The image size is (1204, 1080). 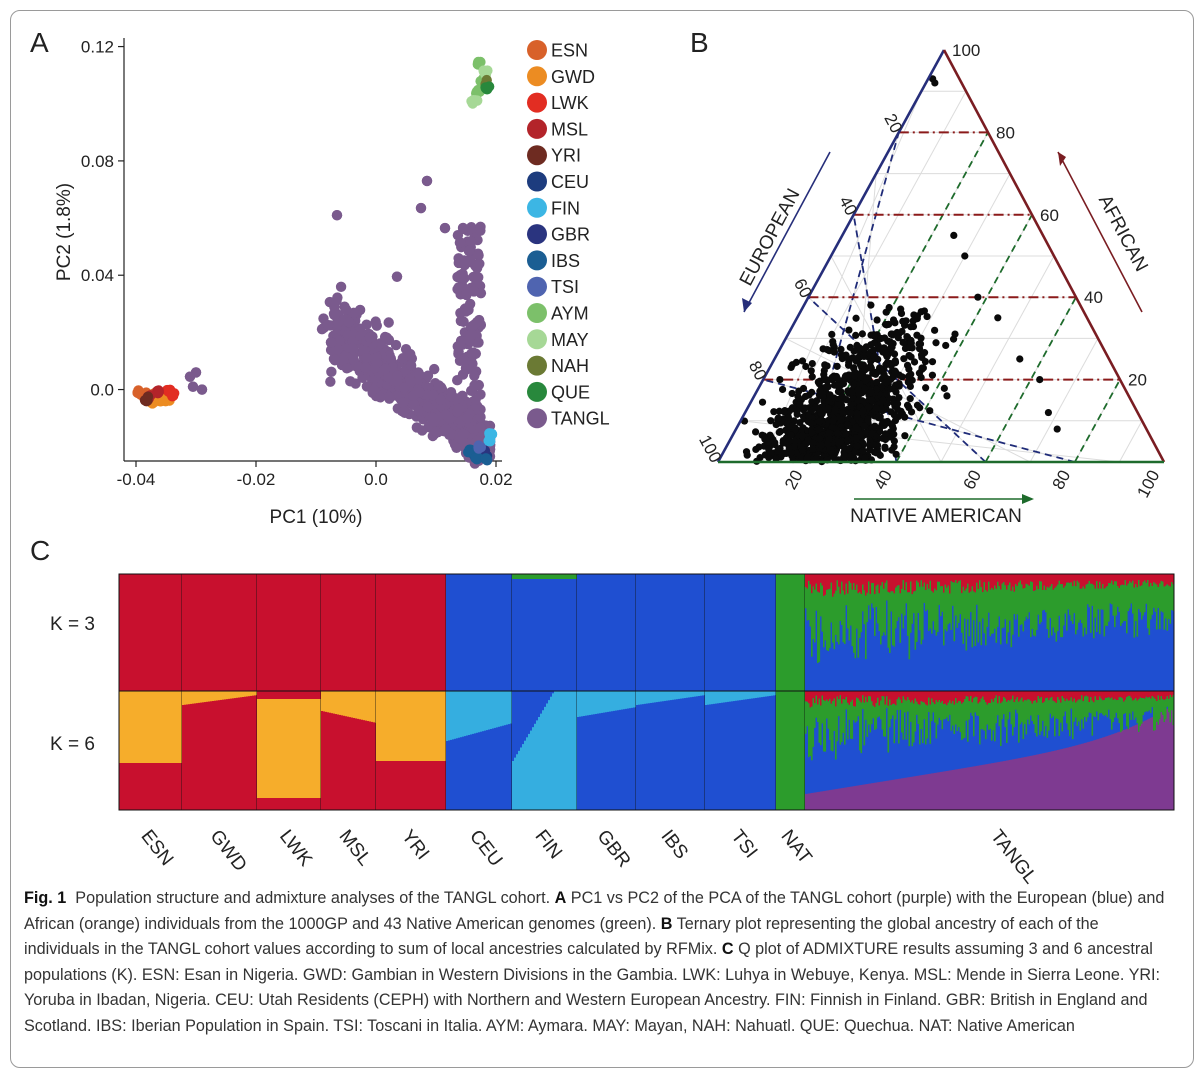 What do you see at coordinates (666, 923) in the screenshot?
I see `caption-b-label: B` at bounding box center [666, 923].